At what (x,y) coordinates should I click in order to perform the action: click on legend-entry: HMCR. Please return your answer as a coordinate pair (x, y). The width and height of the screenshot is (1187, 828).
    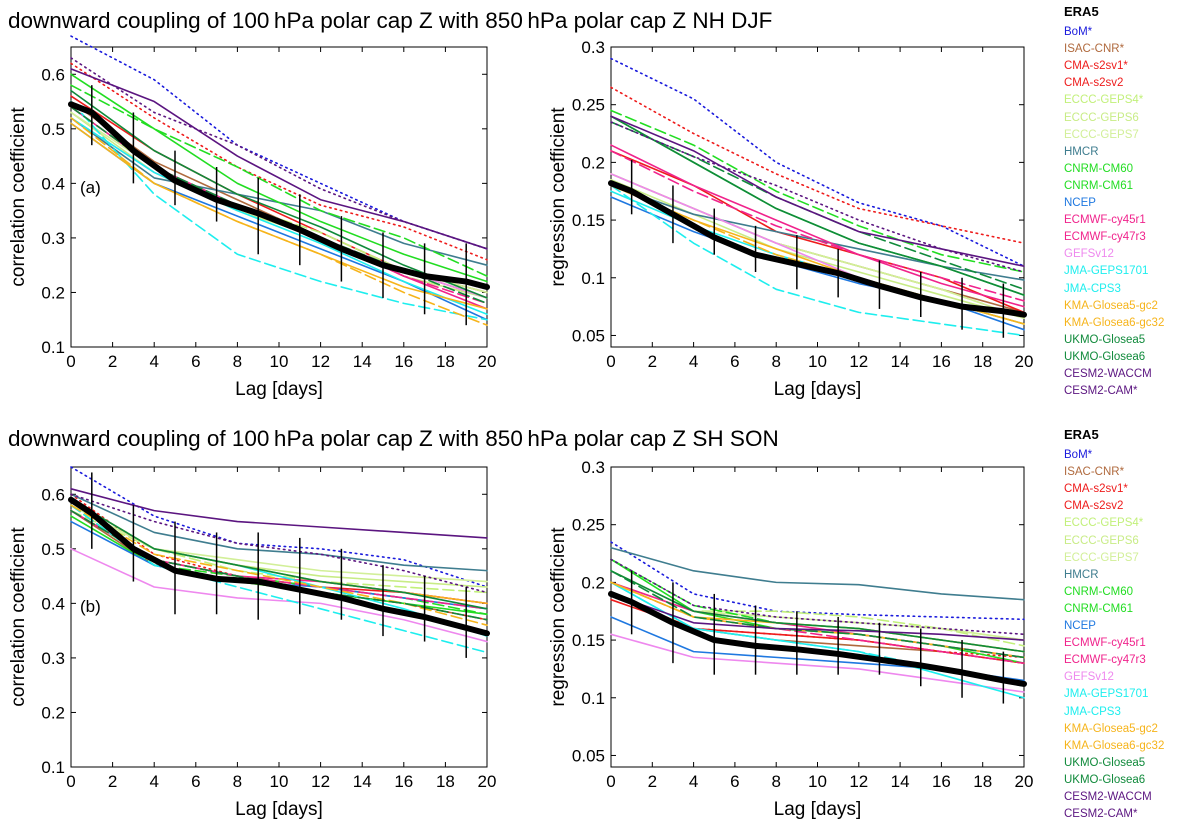
    Looking at the image, I should click on (1081, 151).